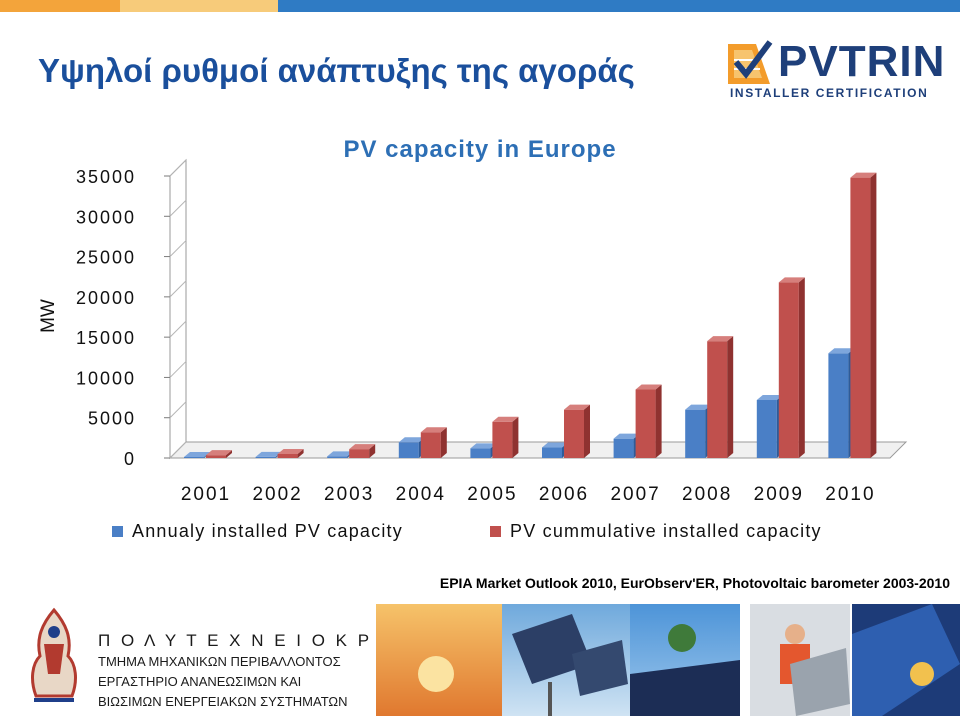 This screenshot has width=960, height=716. Describe the element at coordinates (411, 440) in the screenshot. I see `bar-top-annual-2004` at that location.